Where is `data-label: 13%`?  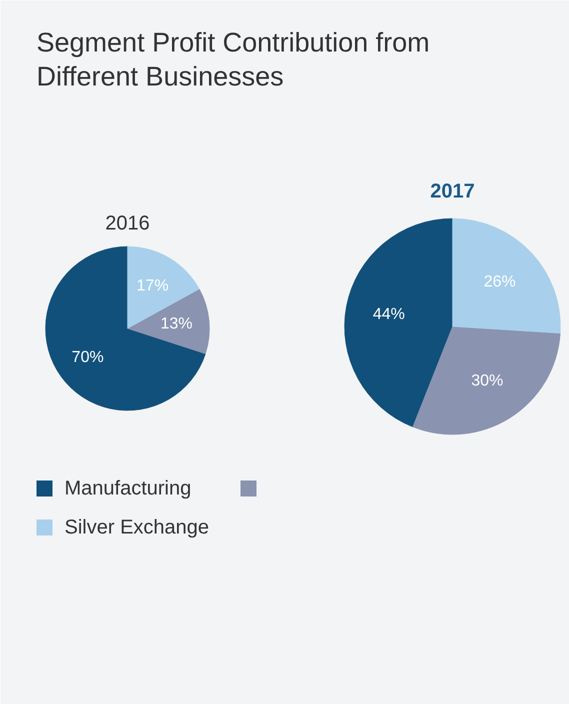
data-label: 13% is located at coordinates (176, 323).